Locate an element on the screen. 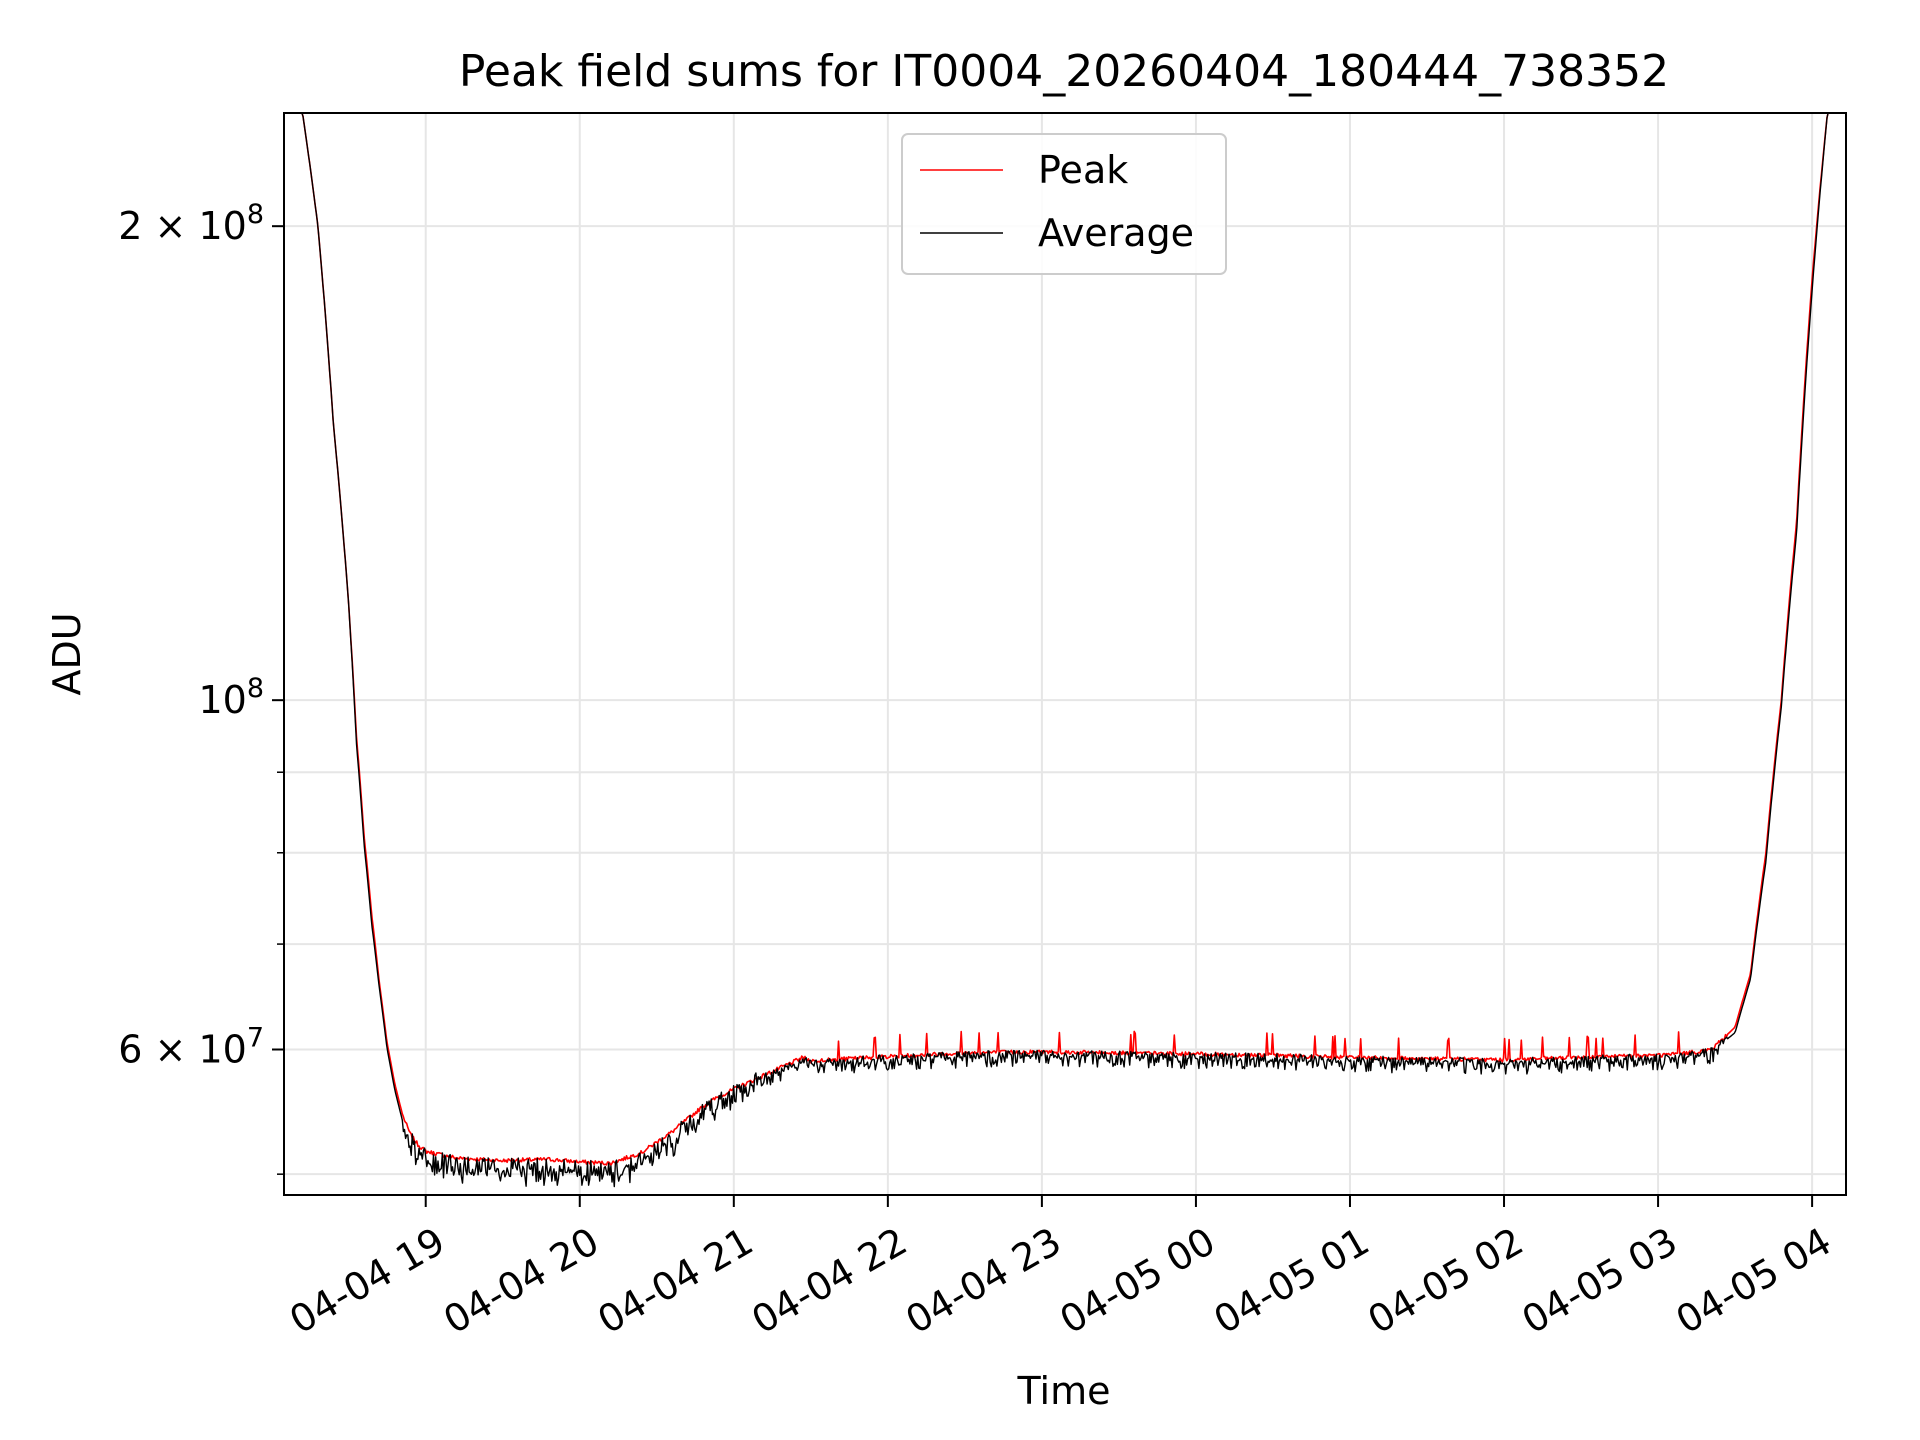  legend-box is located at coordinates (1064, 204).